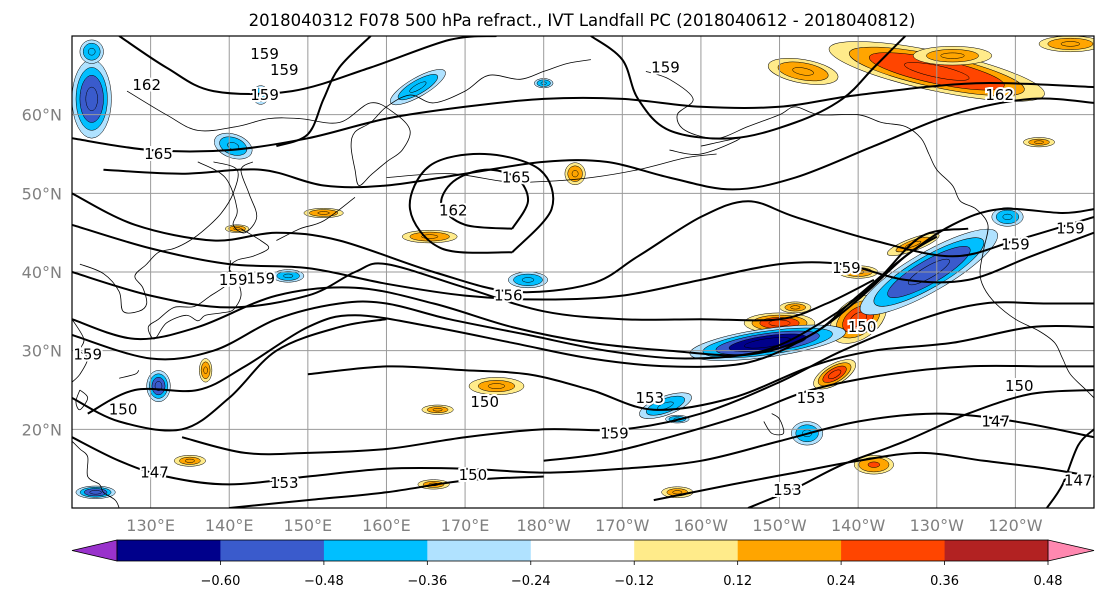 The height and width of the screenshot is (601, 1105). I want to click on contour-label: 147, so click(154, 473).